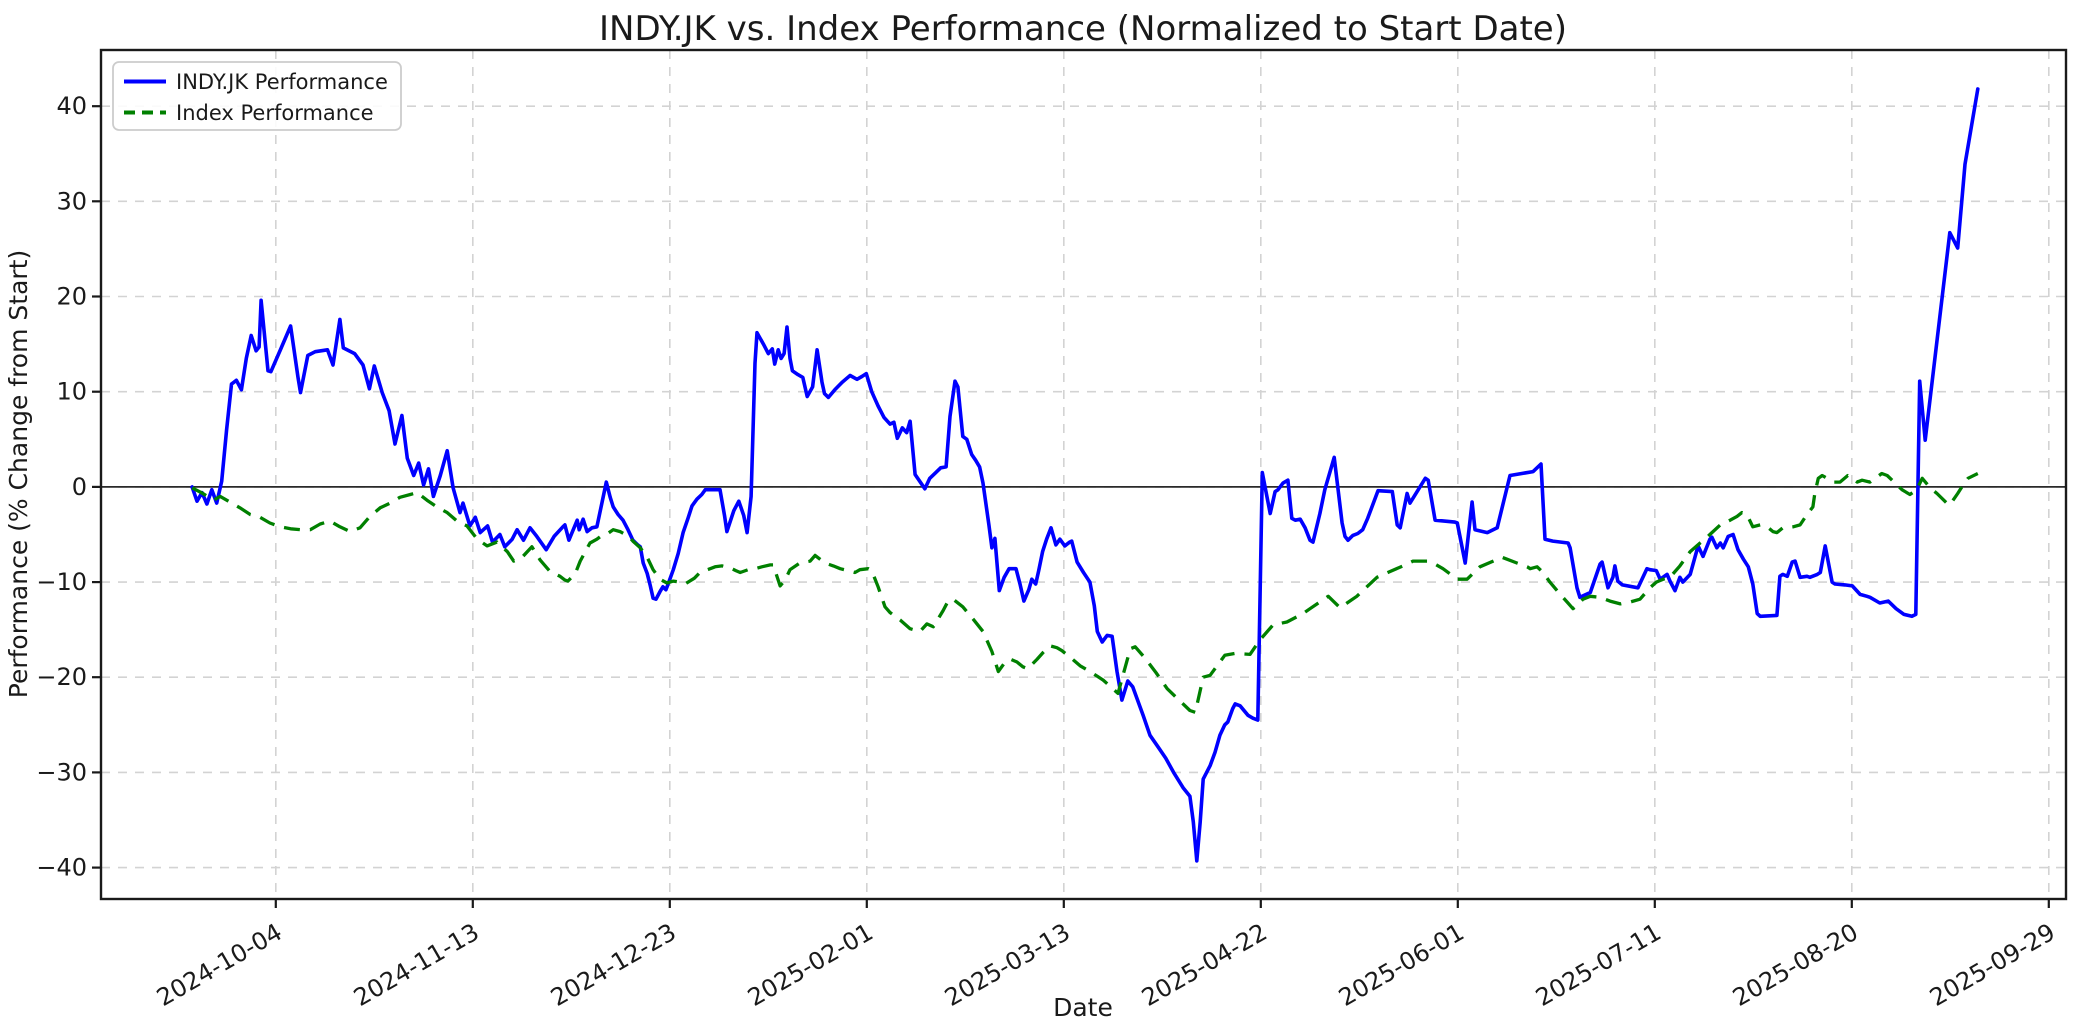 The width and height of the screenshot is (2084, 1035). Describe the element at coordinates (61, 772) in the screenshot. I see `y-tick-label: −30` at that location.